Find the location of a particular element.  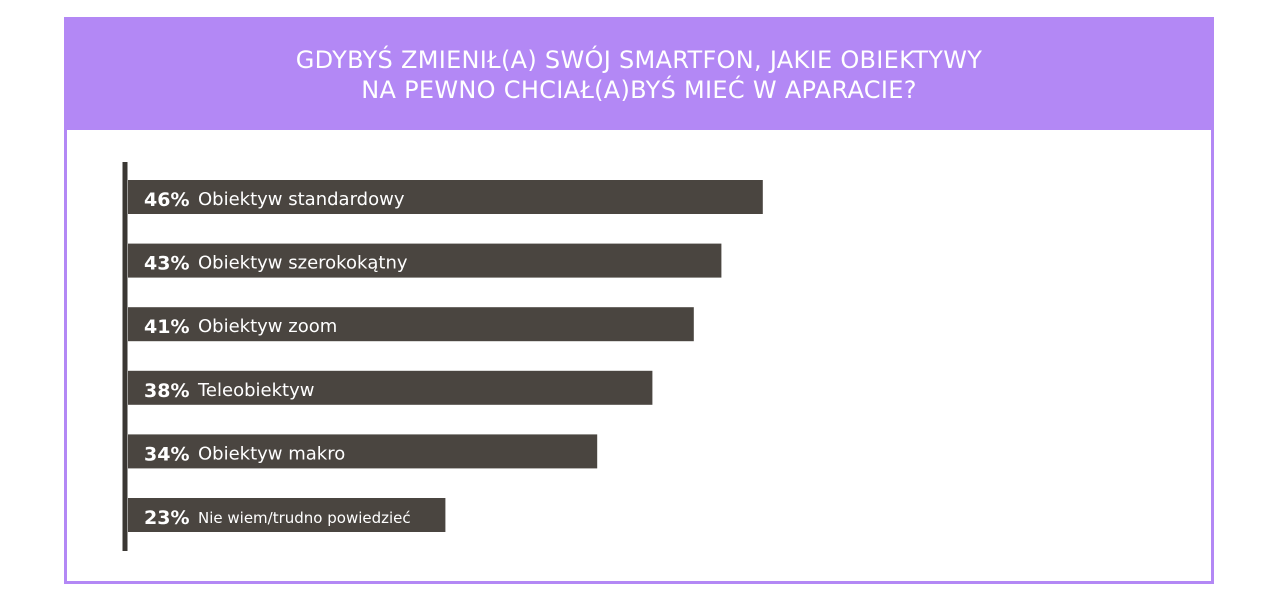

bar-value-label: 43% is located at coordinates (166, 264).